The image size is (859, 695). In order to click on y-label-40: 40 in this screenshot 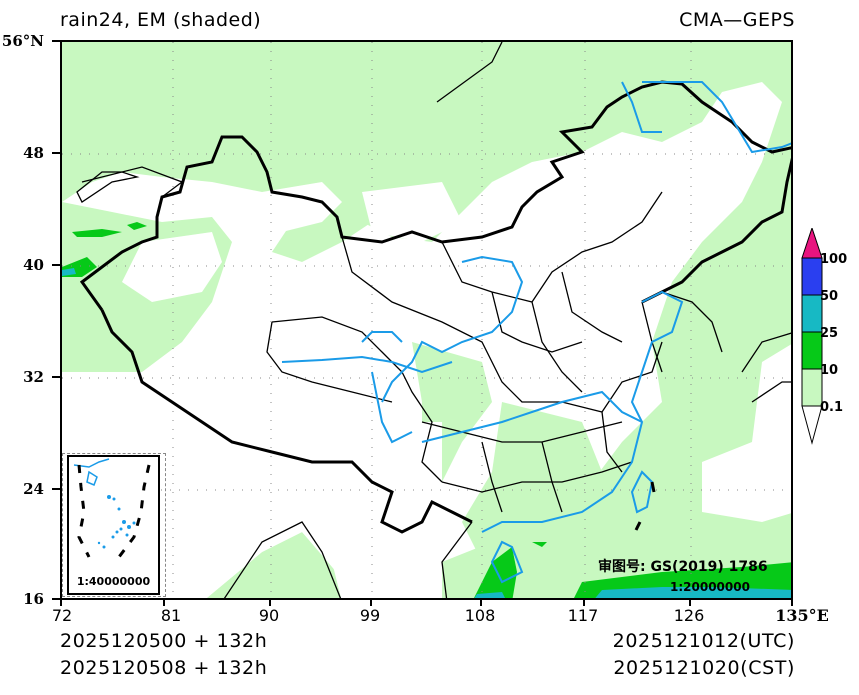, I will do `click(33, 265)`.